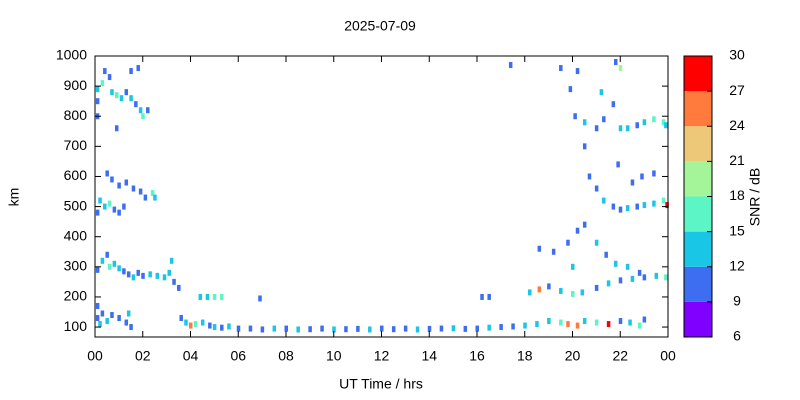  Describe the element at coordinates (76, 205) in the screenshot. I see `y-tick-label: 500` at that location.